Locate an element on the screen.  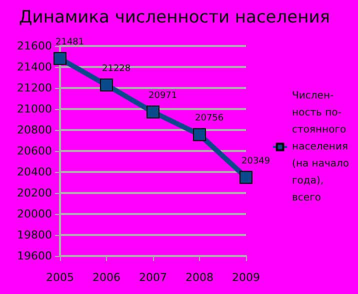
x-tick-label: 2007 is located at coordinates (153, 277).